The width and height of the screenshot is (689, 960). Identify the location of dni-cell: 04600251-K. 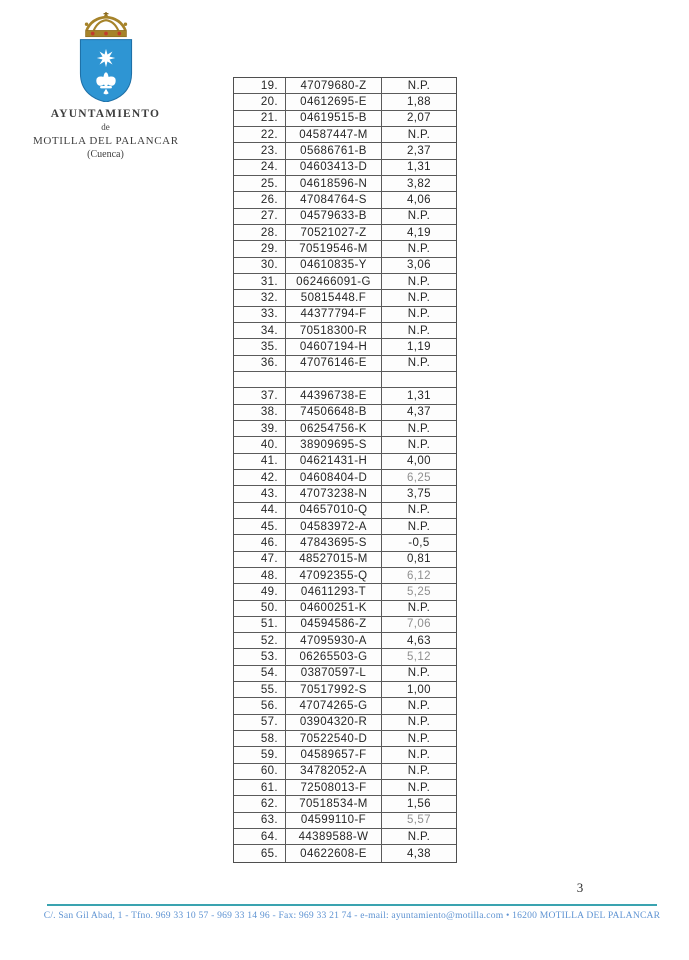
(334, 608).